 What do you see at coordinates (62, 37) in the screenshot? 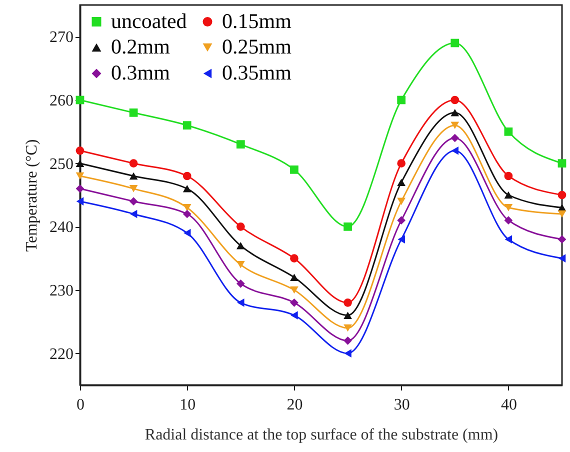
I see `y-tick-label: 270` at bounding box center [62, 37].